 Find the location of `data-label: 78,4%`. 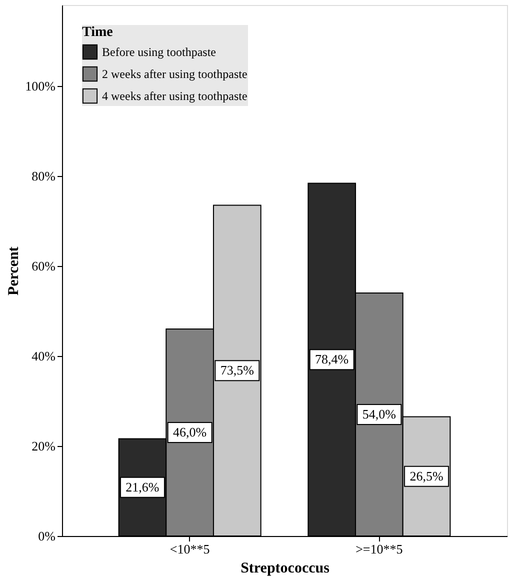

data-label: 78,4% is located at coordinates (332, 359).